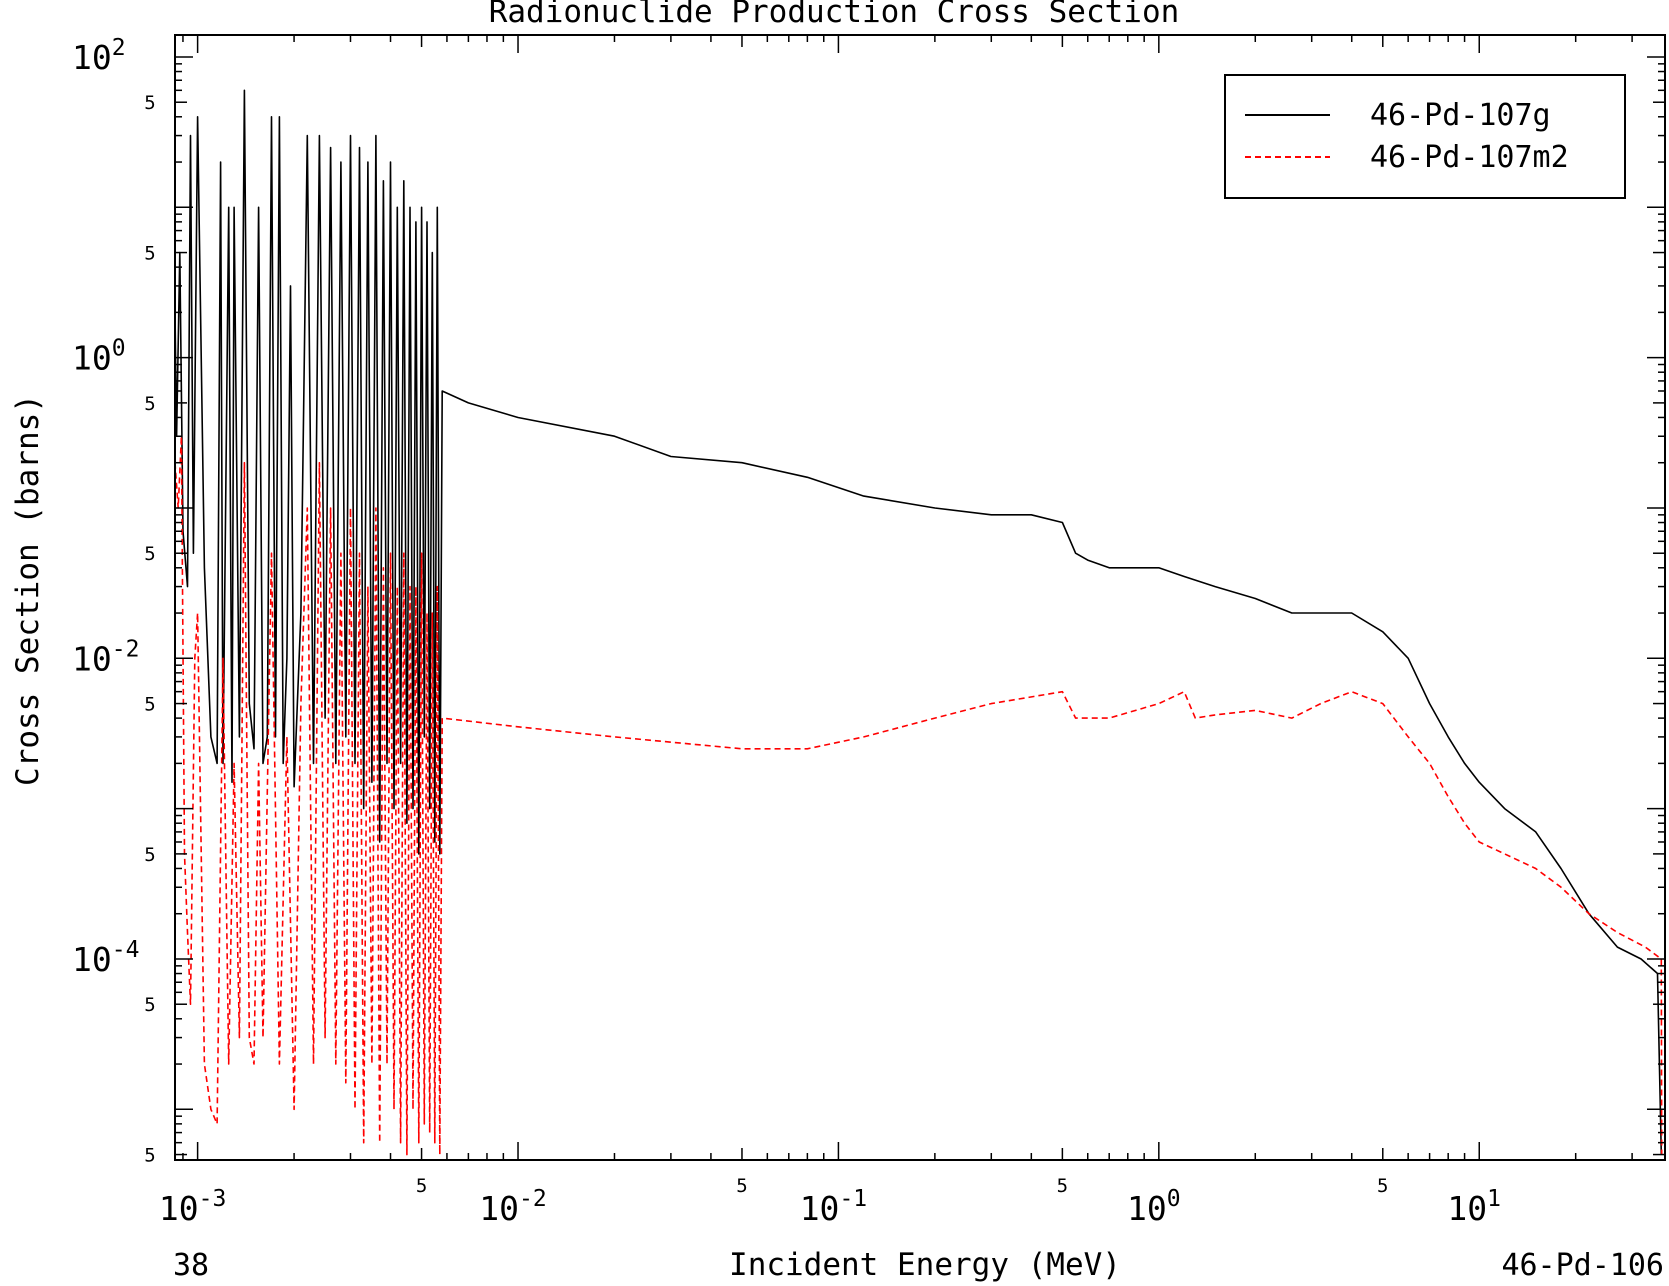  I want to click on footer-right-label: 46-Pd-106, so click(1582, 1265).